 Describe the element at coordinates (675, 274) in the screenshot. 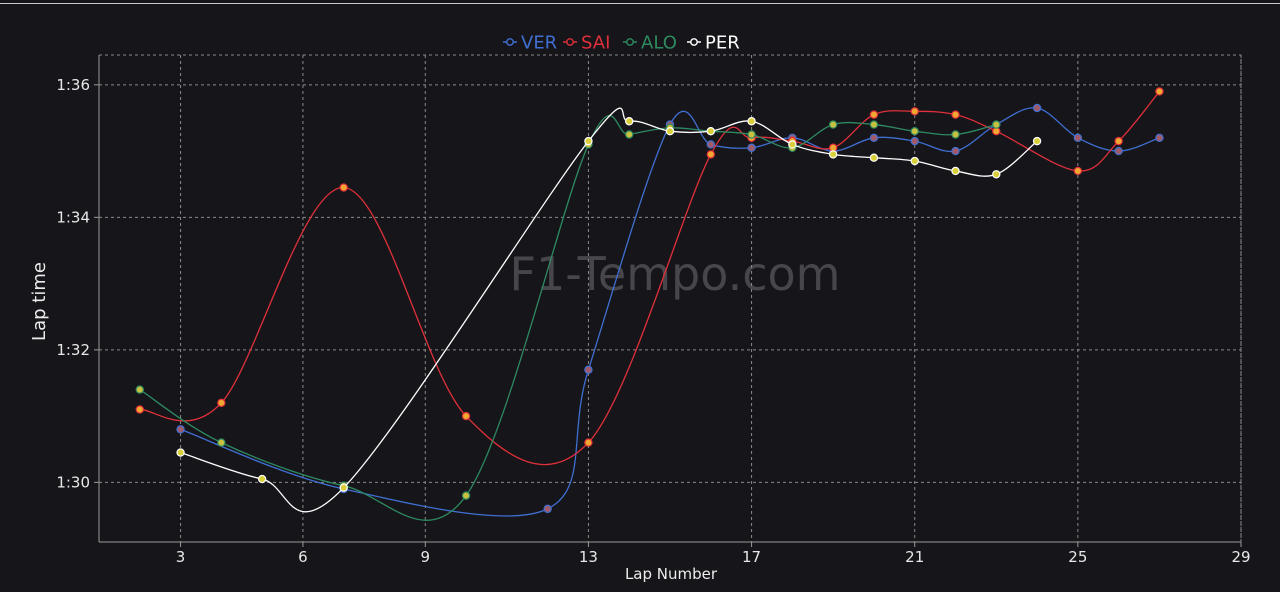

I see `watermark: F1-Tempo.com` at that location.